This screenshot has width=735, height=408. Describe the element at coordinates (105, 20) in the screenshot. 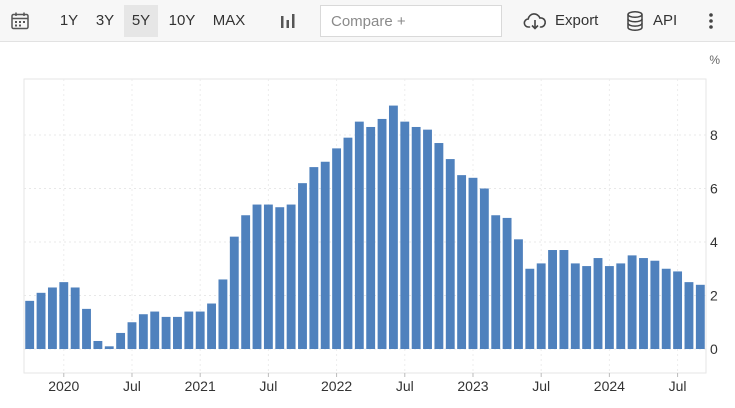

I see `range-3y-button: 3Y` at that location.